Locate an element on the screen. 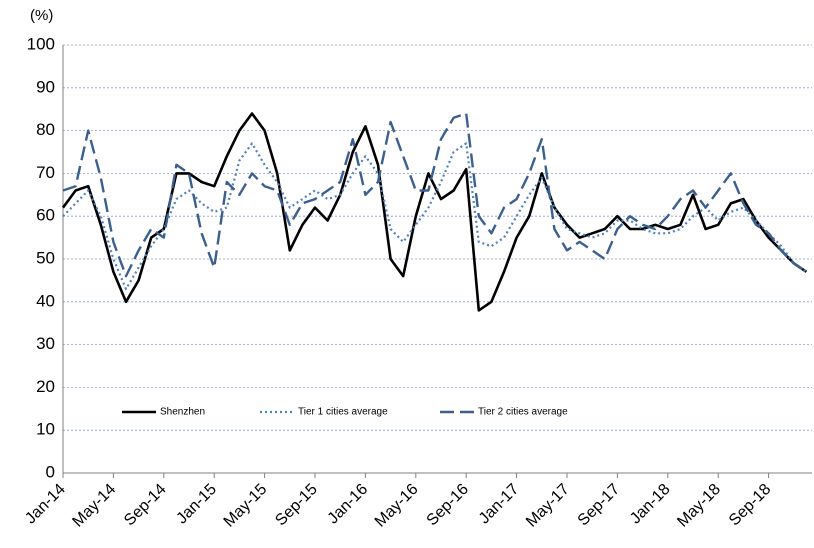  x-tick-label: May-15 is located at coordinates (246, 506).